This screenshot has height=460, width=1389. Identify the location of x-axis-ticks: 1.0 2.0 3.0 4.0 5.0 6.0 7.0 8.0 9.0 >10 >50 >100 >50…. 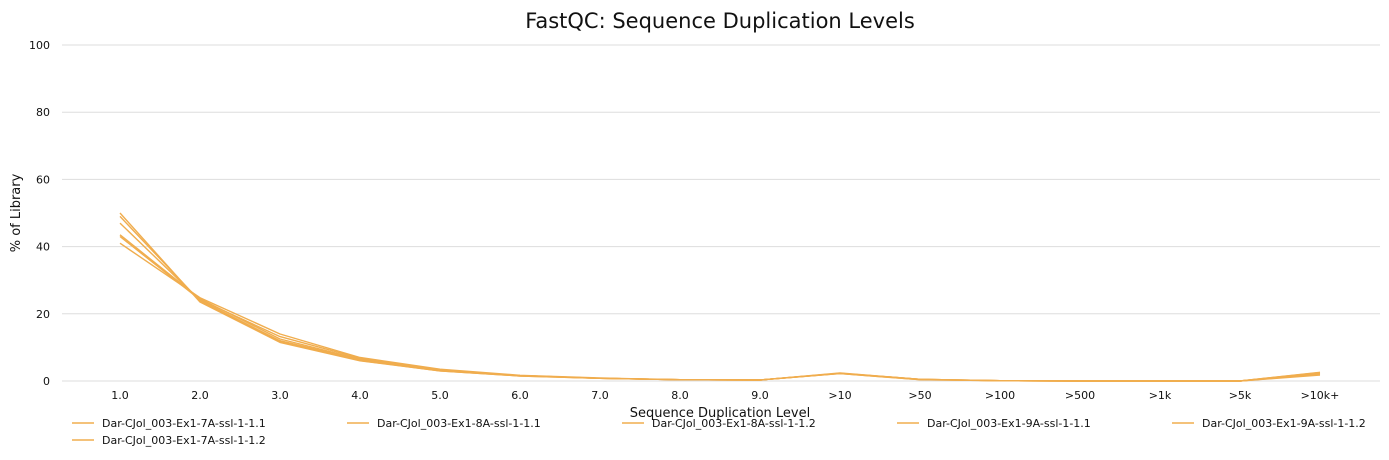
(725, 395).